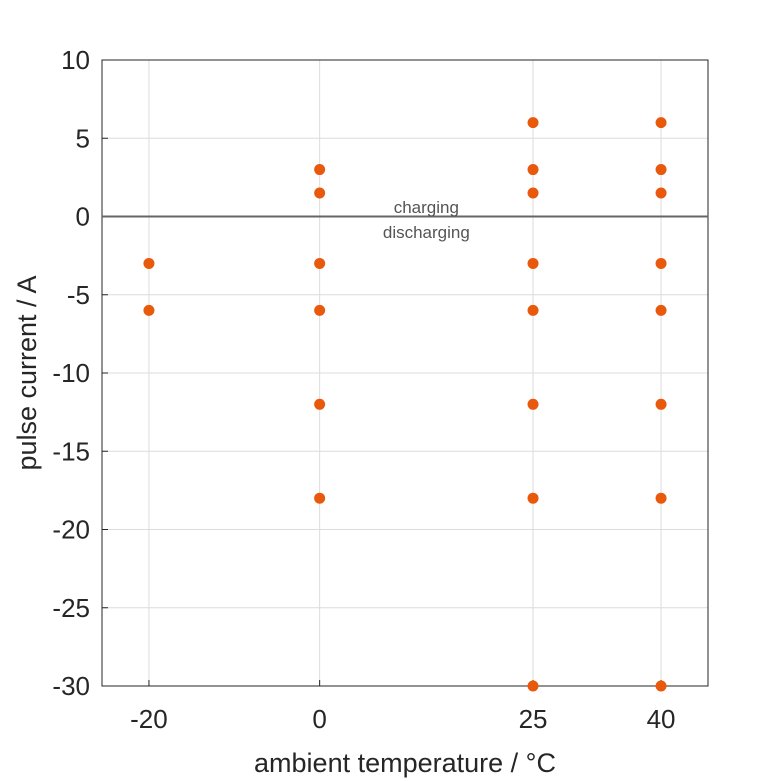 The image size is (781, 781). What do you see at coordinates (71, 451) in the screenshot?
I see `y-tick-label: -15` at bounding box center [71, 451].